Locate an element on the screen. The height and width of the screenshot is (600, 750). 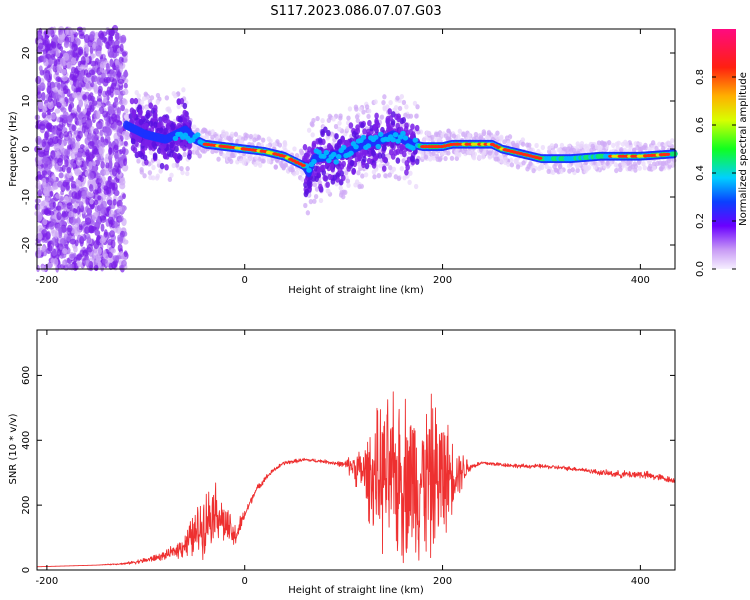
x-tick-label: 0 is located at coordinates (245, 581).